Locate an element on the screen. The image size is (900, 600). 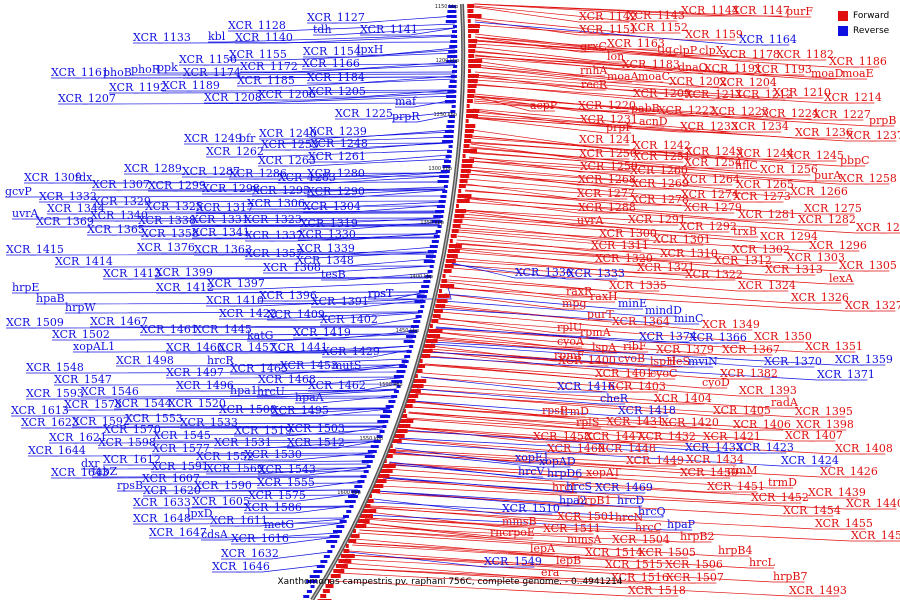
gene-label: rimM is located at coordinates (742, 470).